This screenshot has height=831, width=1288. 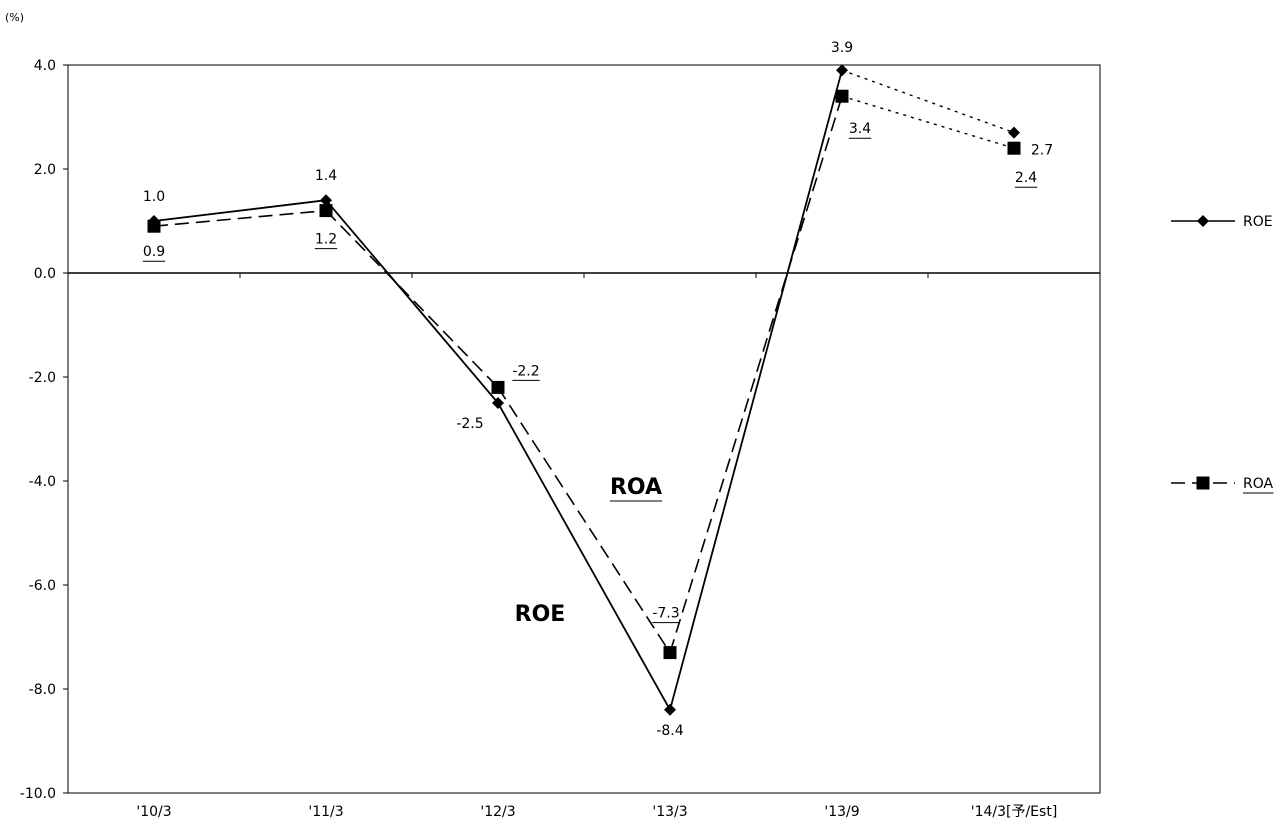 I want to click on y-tick-label: 0.0, so click(x=45, y=274).